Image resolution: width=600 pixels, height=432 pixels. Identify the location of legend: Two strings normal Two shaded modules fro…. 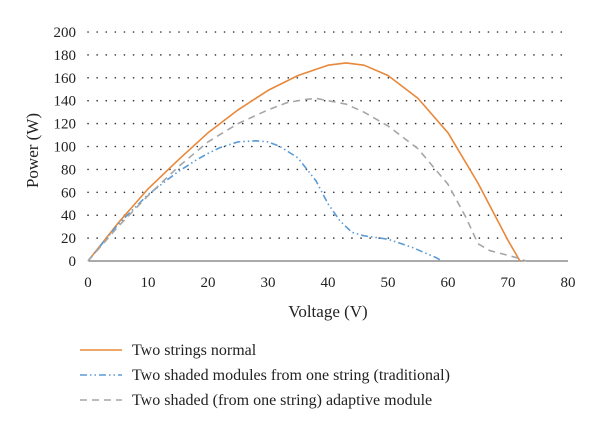
(265, 375).